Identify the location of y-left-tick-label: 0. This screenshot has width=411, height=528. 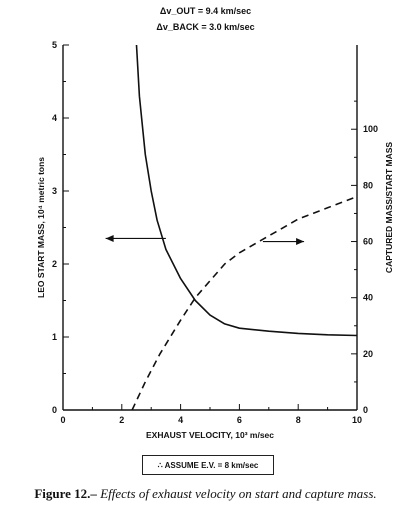
(54, 410).